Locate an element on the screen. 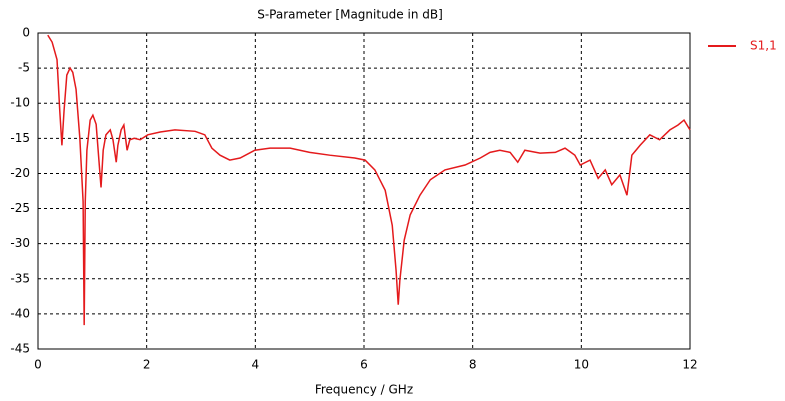 Image resolution: width=785 pixels, height=401 pixels. x-tick-label: 10 is located at coordinates (581, 365).